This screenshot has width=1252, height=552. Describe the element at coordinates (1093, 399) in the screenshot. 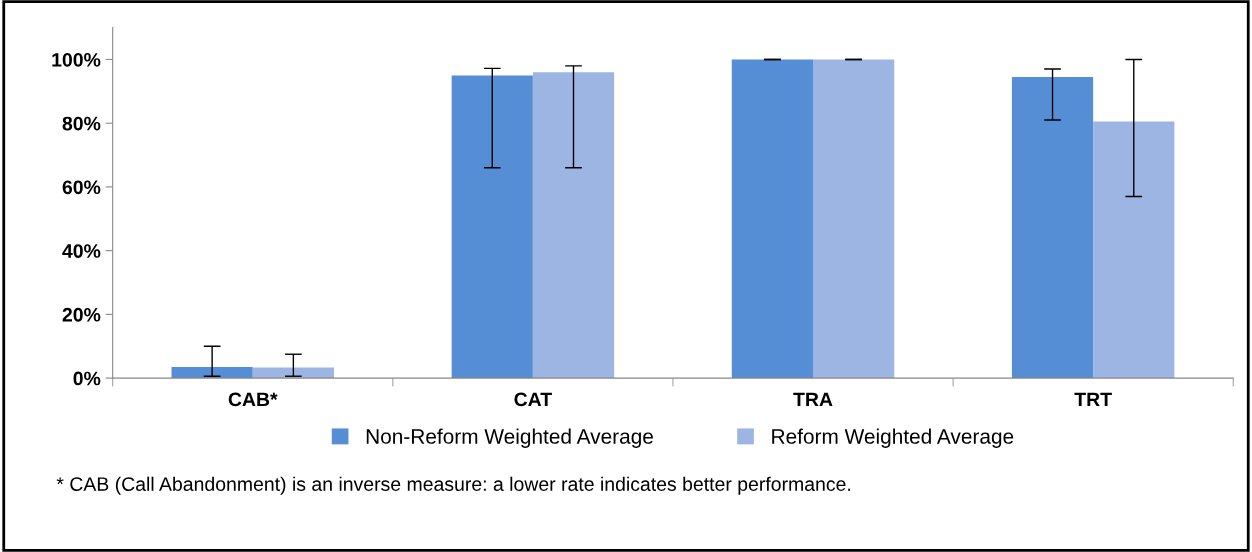

I see `x-tick-label: TRT` at that location.